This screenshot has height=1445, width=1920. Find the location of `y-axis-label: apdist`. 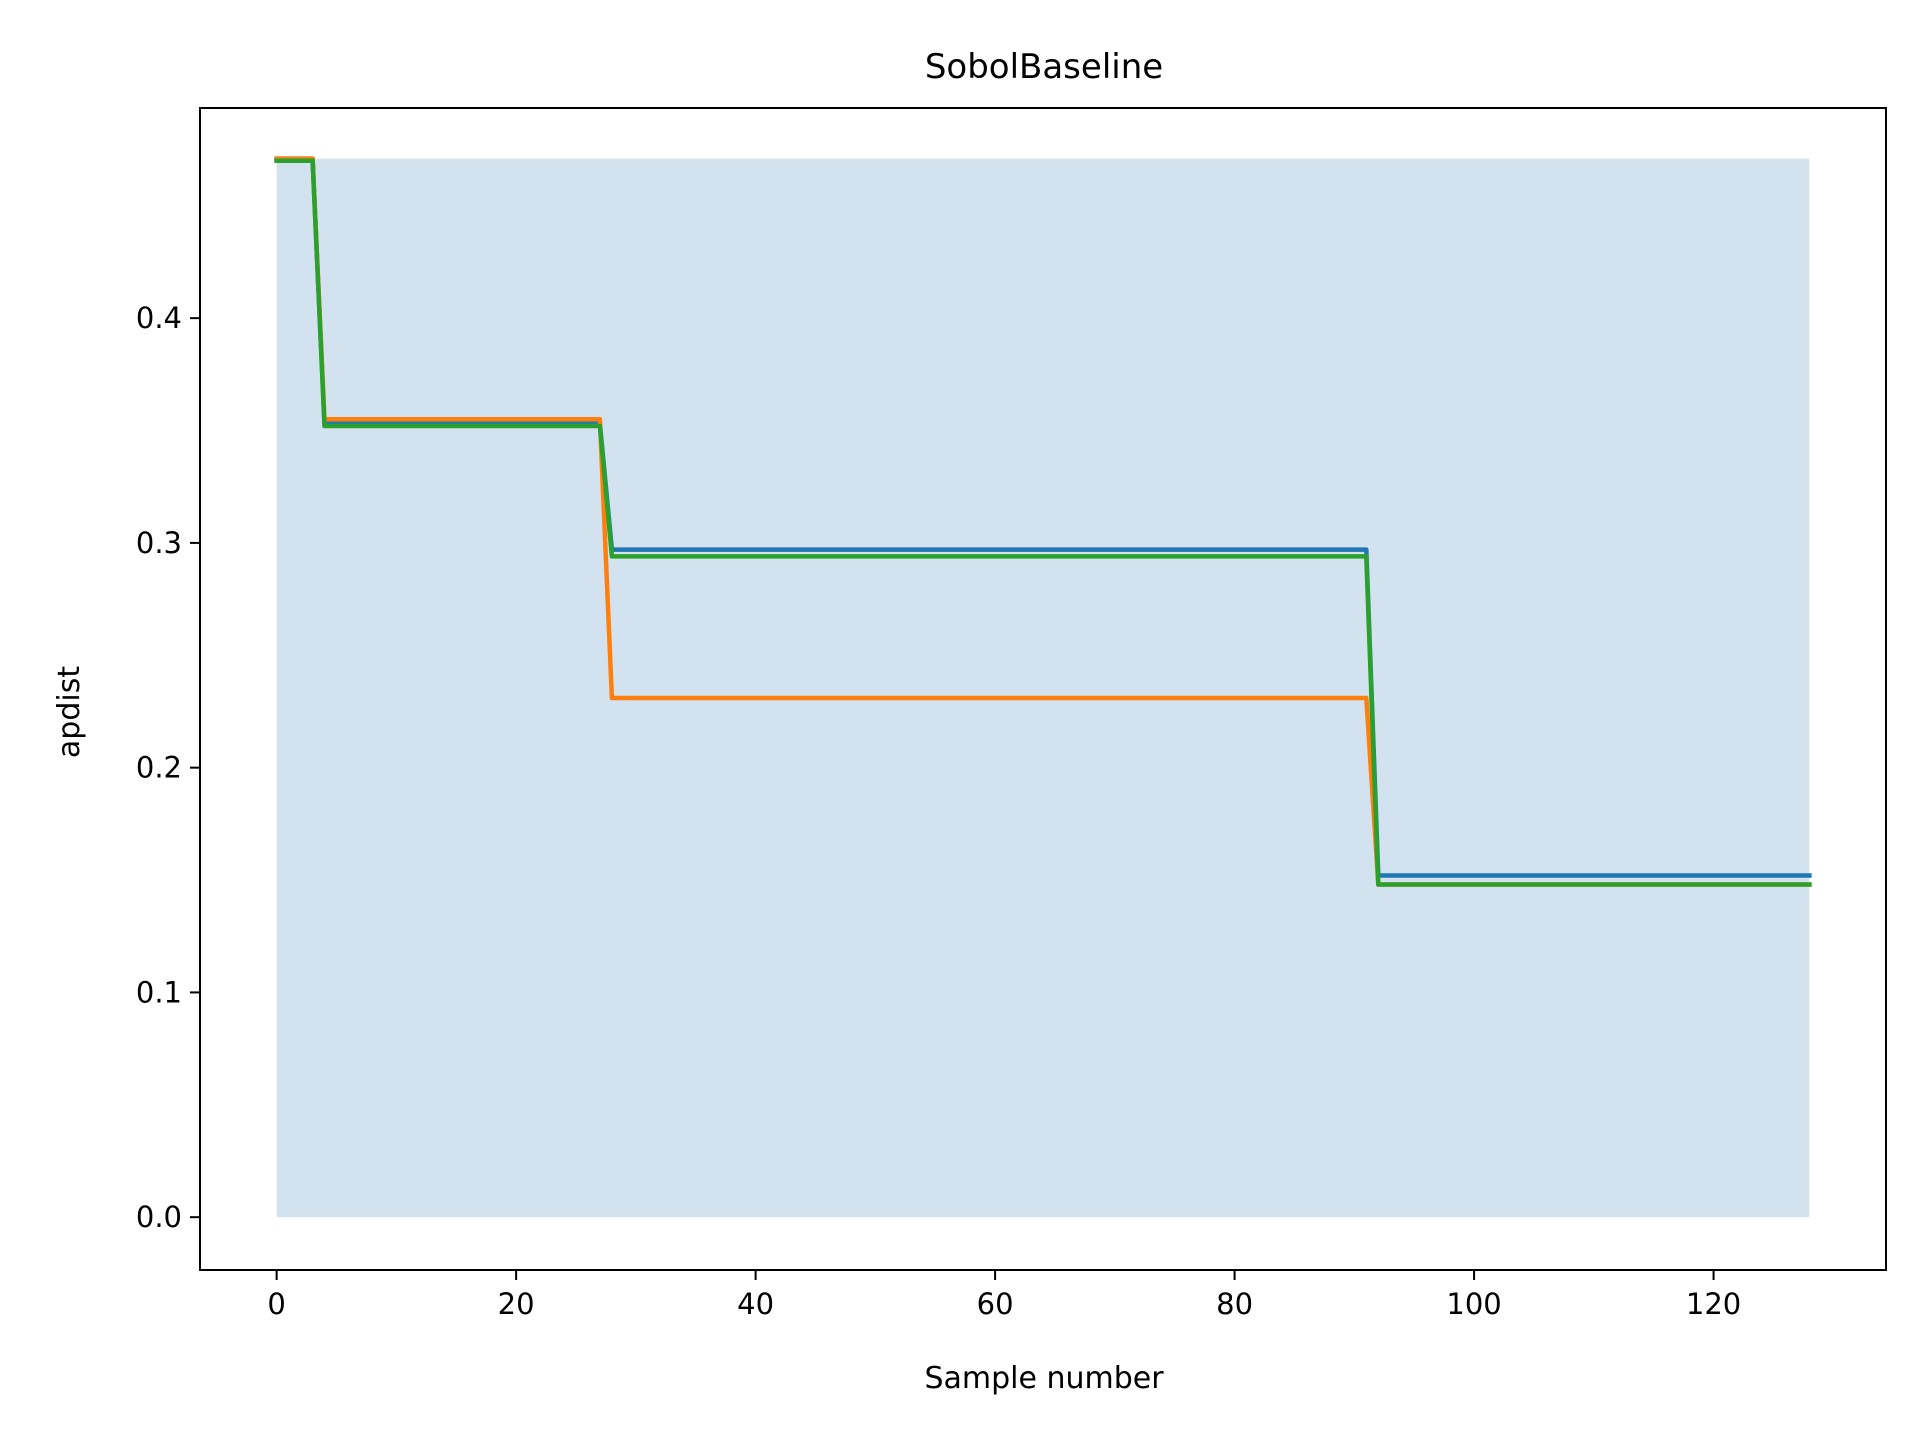

y-axis-label: apdist is located at coordinates (69, 712).